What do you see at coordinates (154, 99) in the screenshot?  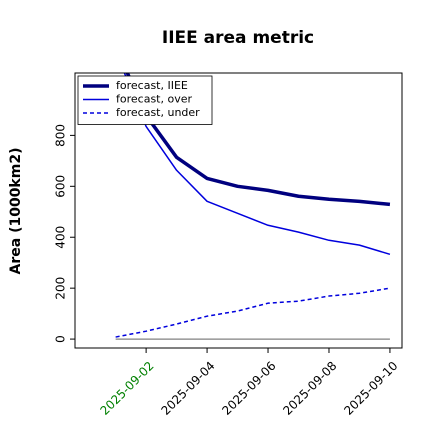 I see `legend-label: forecast, over` at bounding box center [154, 99].